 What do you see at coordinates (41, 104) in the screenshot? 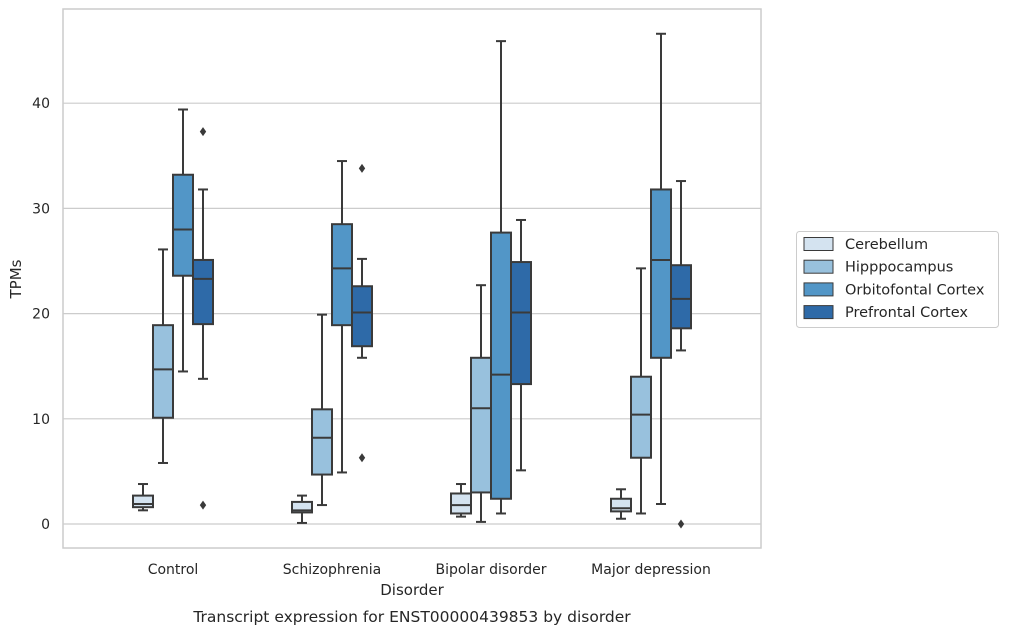
I see `y-tick-label: 40` at bounding box center [41, 104].